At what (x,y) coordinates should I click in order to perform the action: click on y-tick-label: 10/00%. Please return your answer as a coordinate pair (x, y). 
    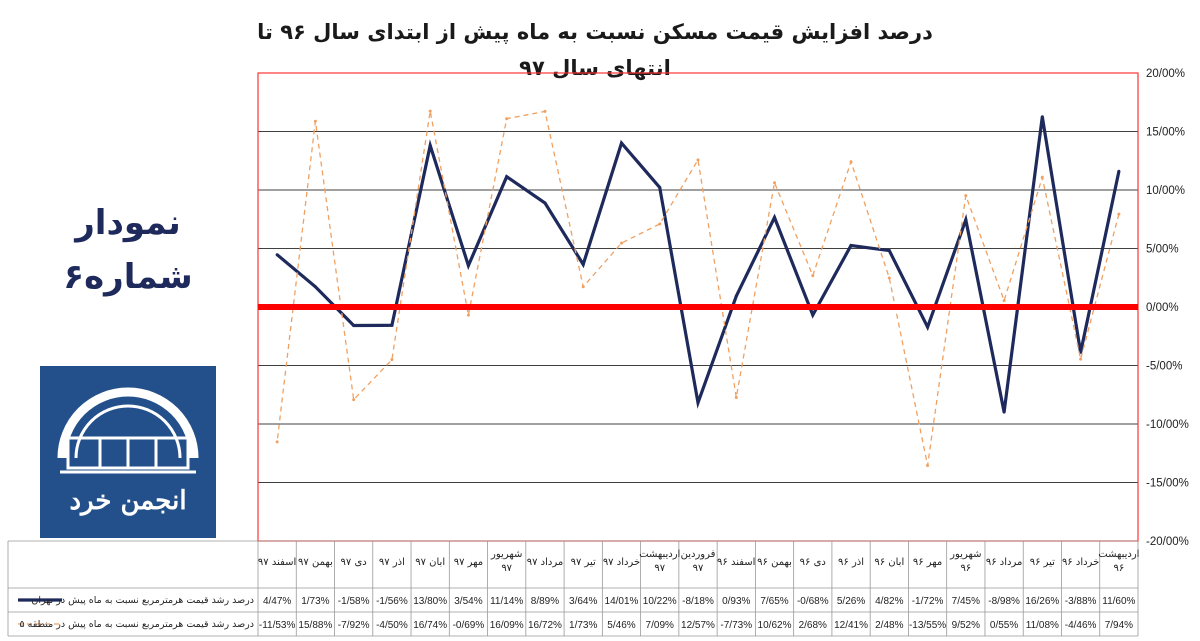
    Looking at the image, I should click on (1165, 191).